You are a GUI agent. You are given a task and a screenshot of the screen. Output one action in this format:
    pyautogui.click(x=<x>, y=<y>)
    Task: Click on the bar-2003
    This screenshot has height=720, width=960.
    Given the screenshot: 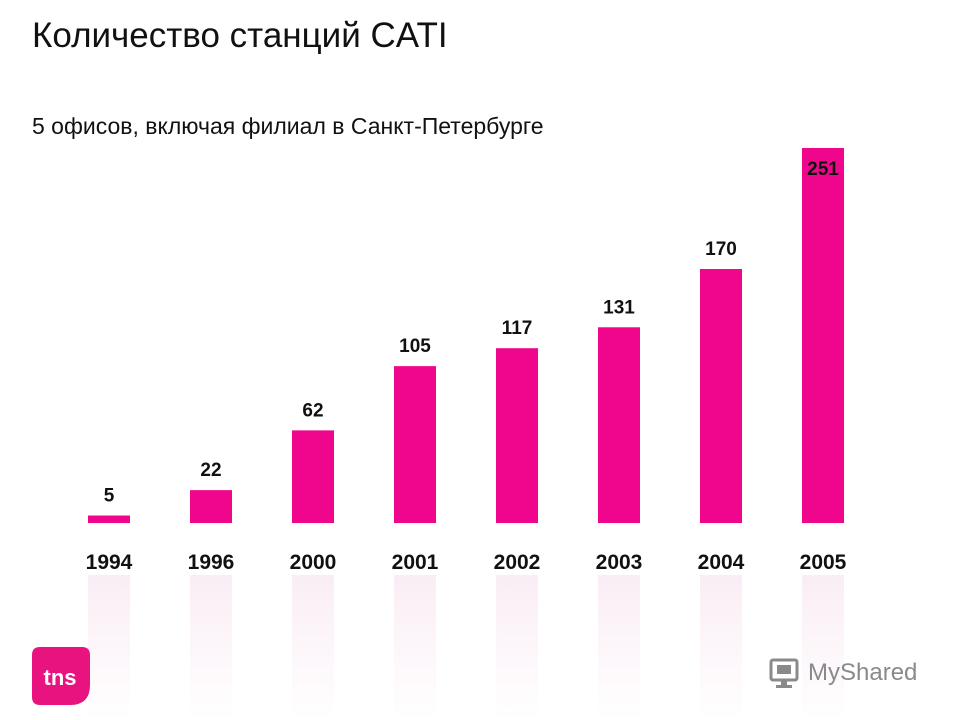 What is the action you would take?
    pyautogui.click(x=619, y=425)
    